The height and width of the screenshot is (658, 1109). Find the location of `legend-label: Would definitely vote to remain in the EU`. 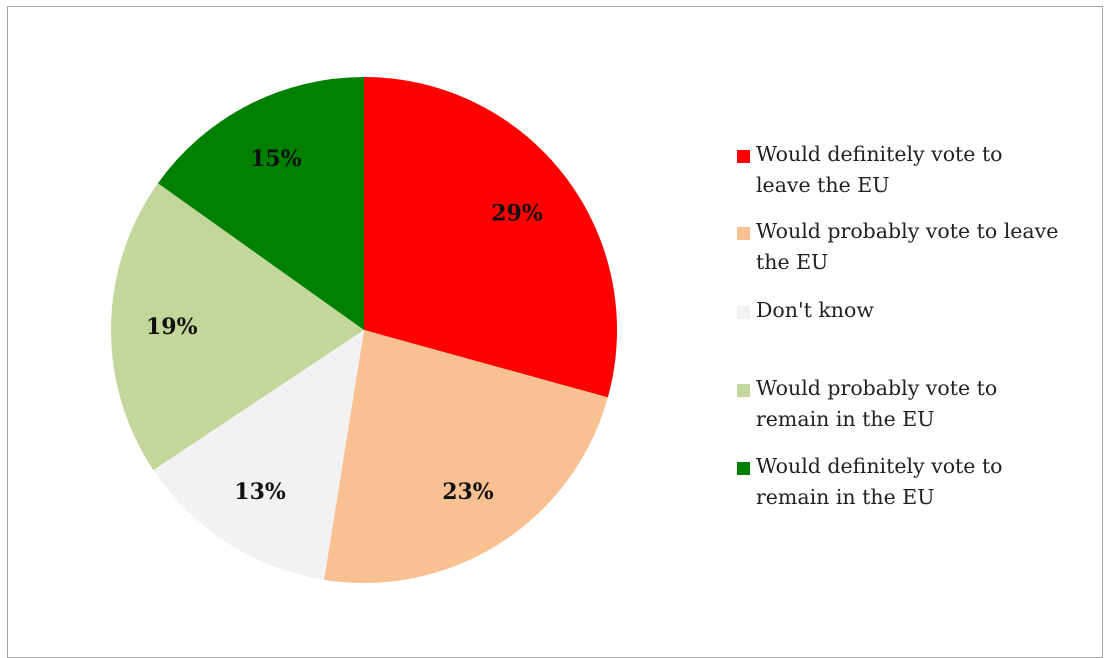

legend-label: Would definitely vote to remain in the EU is located at coordinates (879, 481).